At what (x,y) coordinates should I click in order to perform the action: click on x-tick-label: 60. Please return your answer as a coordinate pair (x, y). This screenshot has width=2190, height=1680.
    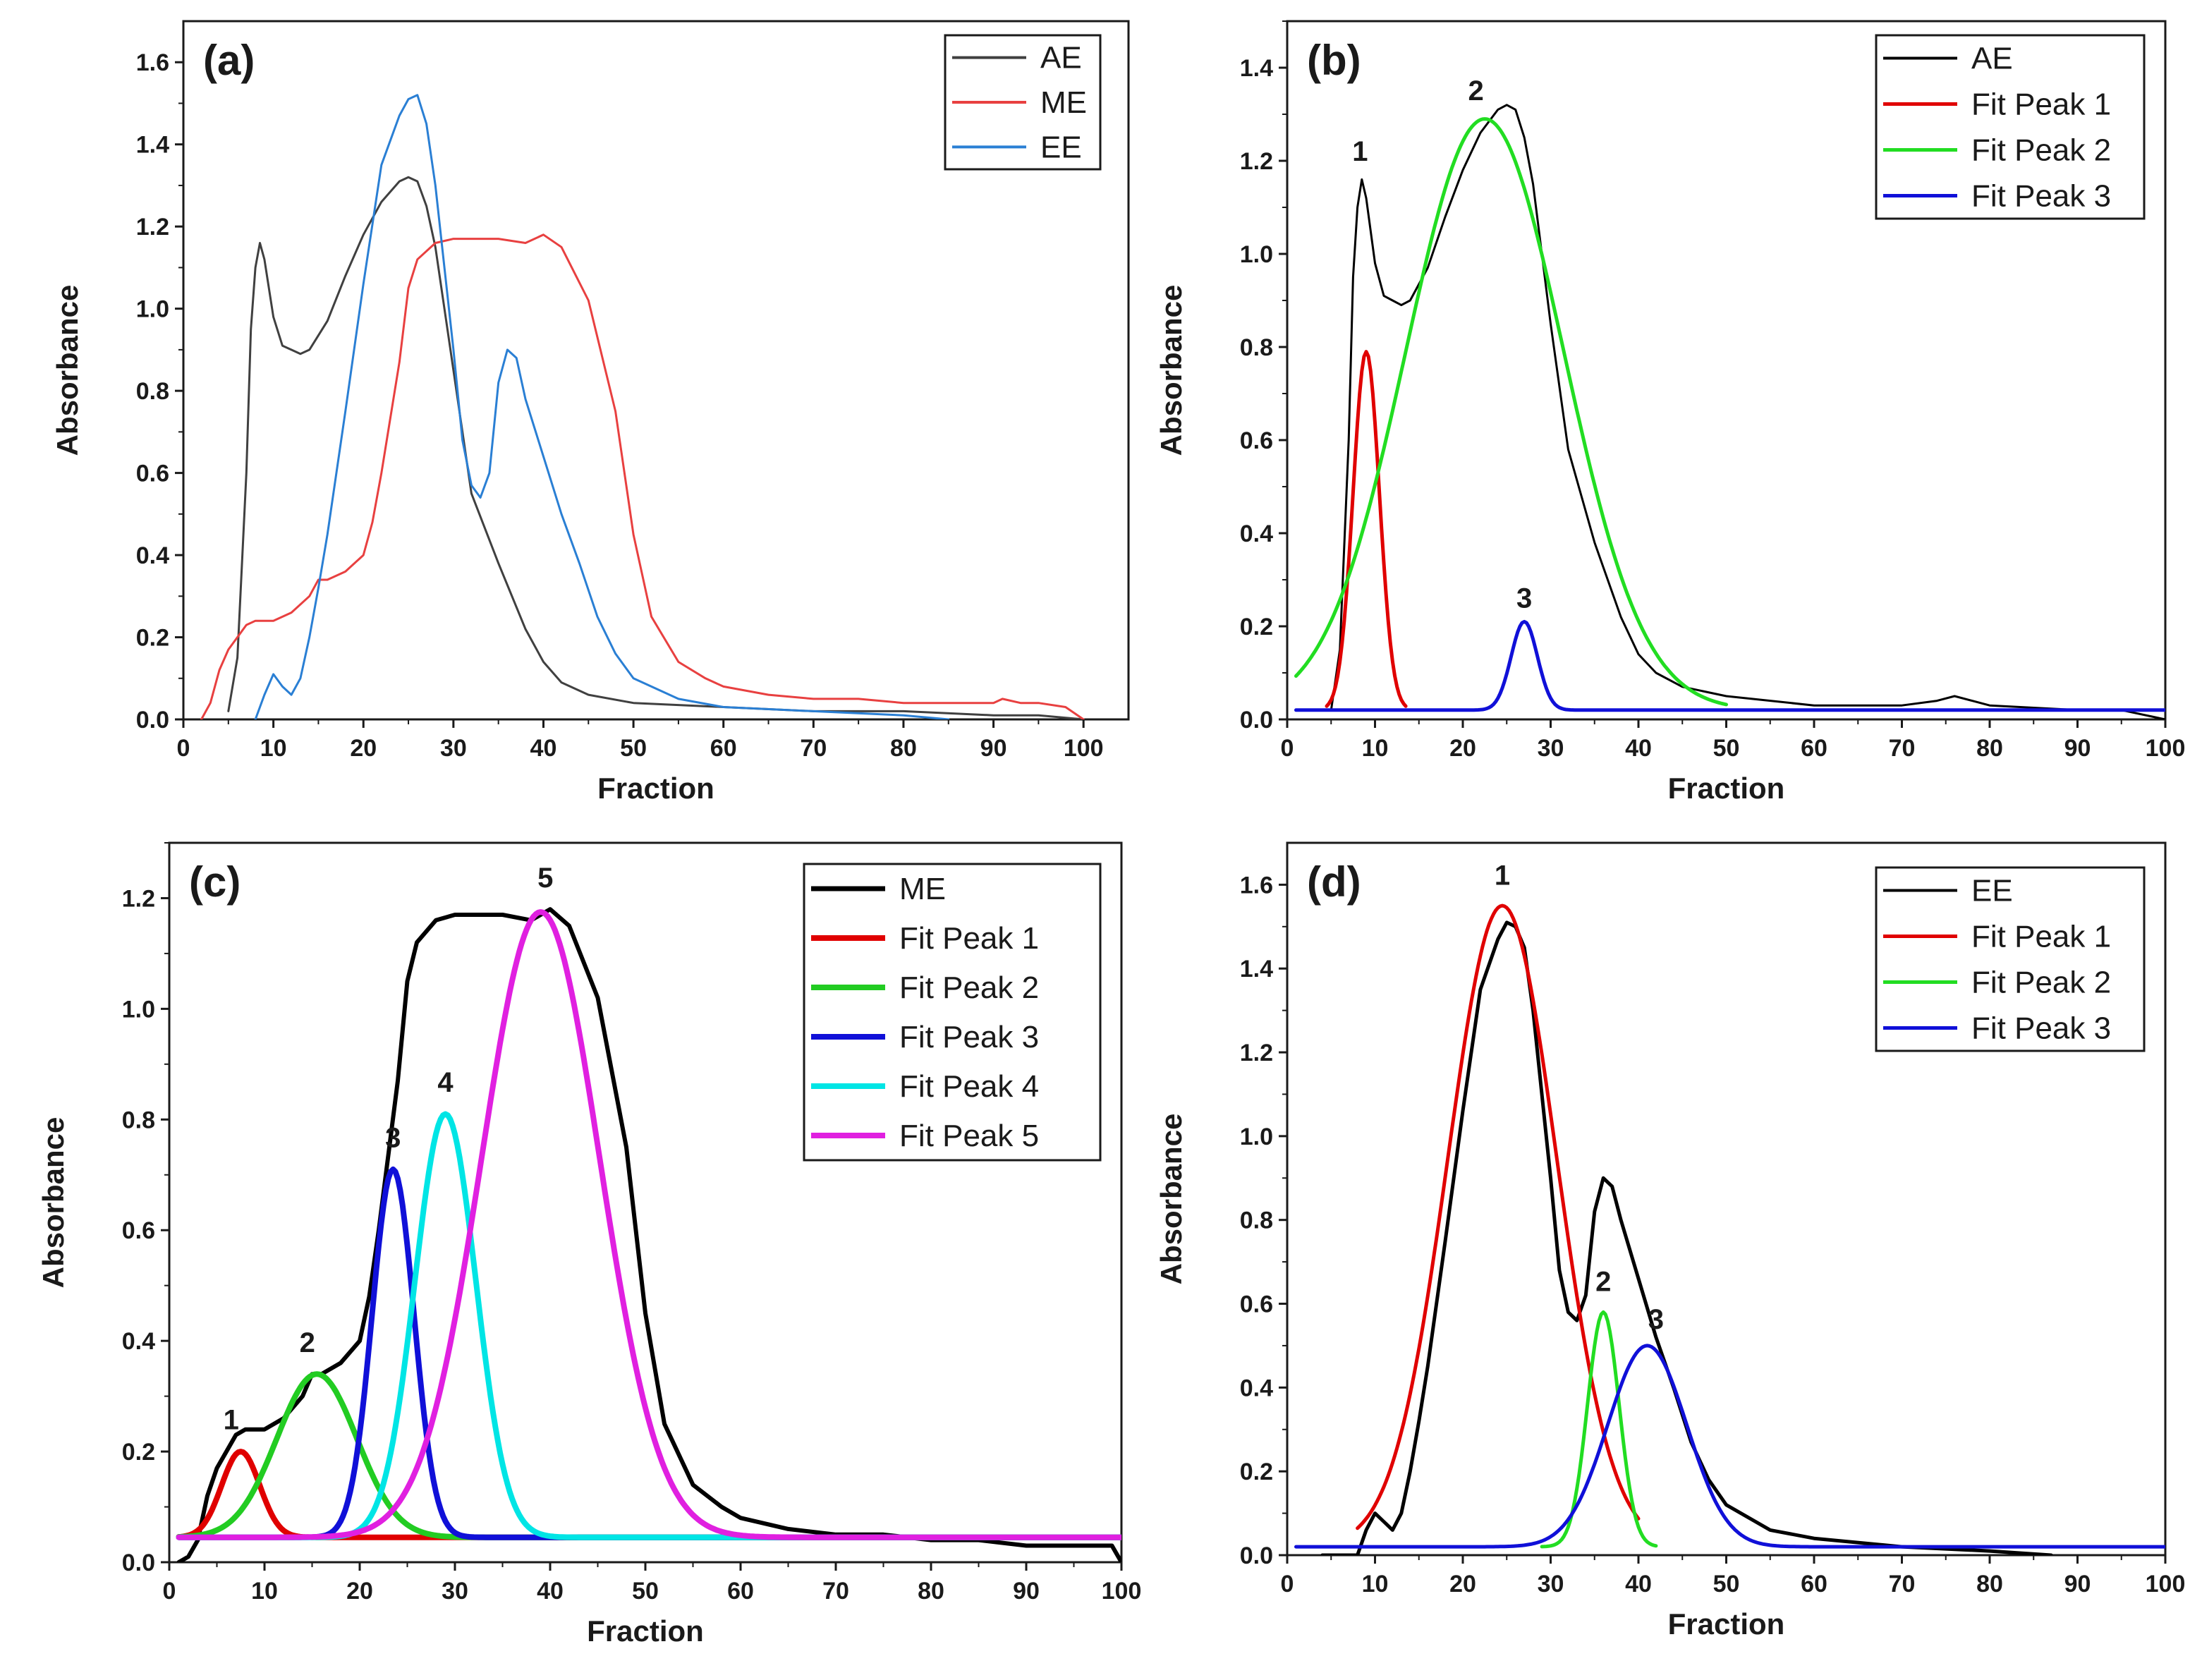
    Looking at the image, I should click on (1814, 1584).